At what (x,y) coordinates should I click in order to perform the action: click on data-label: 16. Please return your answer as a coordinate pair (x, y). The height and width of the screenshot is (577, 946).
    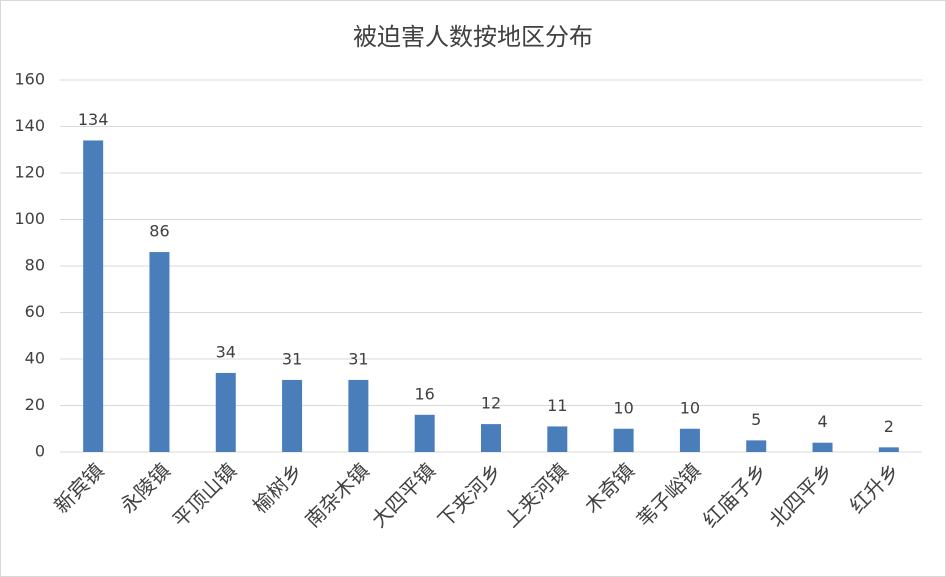
    Looking at the image, I should click on (425, 393).